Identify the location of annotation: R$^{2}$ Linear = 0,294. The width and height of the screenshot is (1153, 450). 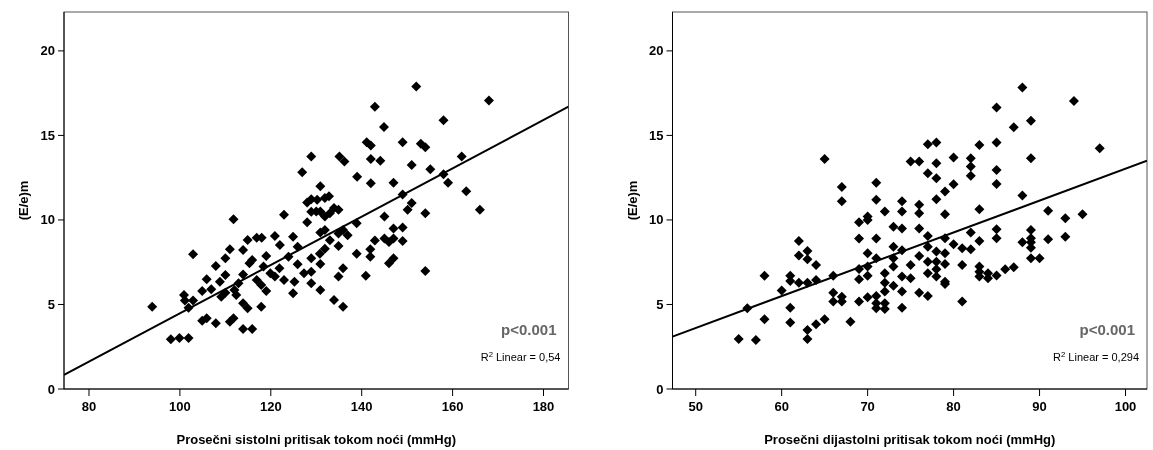
(1096, 356).